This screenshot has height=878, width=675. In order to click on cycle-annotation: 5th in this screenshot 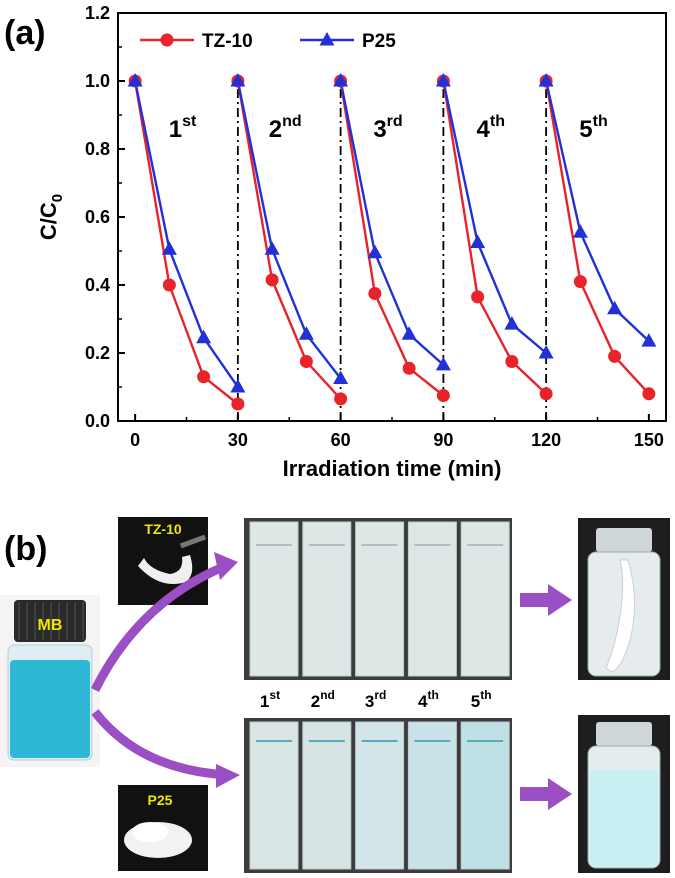, I will do `click(593, 128)`.